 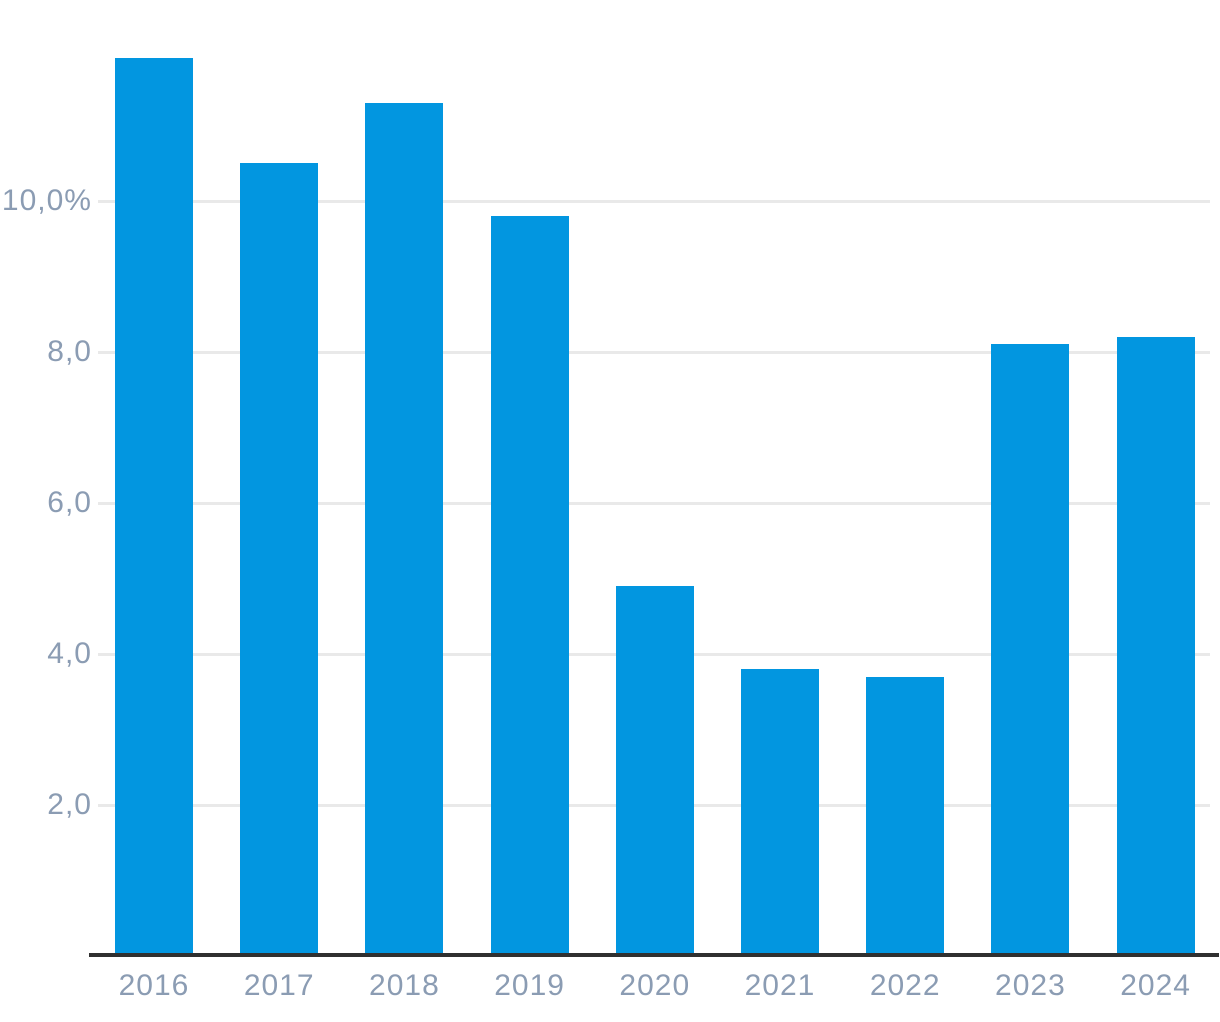 I want to click on x-tick-label-2024: 2024, so click(x=1155, y=985).